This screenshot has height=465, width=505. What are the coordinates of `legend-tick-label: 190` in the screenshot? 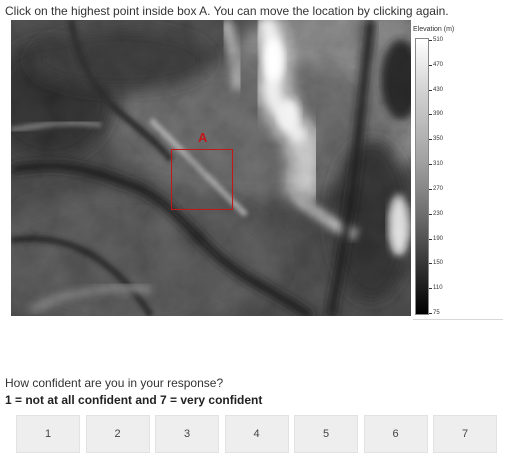 It's located at (438, 238).